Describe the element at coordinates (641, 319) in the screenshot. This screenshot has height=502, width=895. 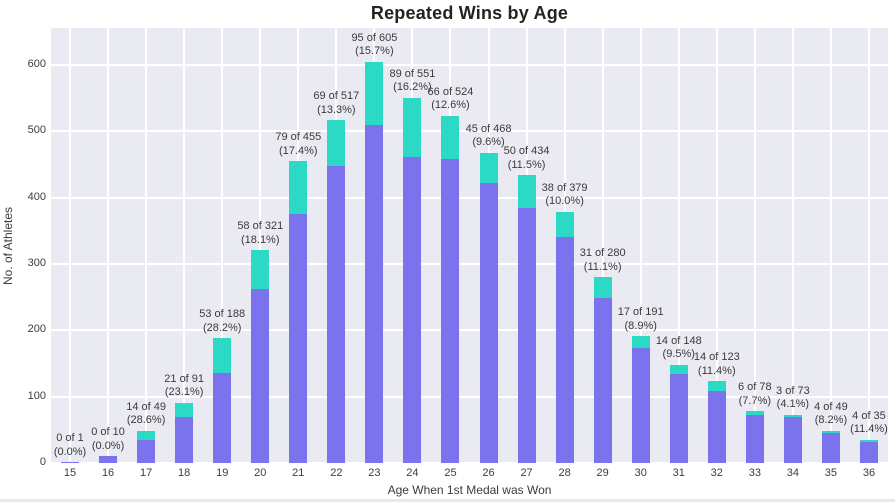
I see `bar-value-label: 17 of 191 (8.9%)` at that location.